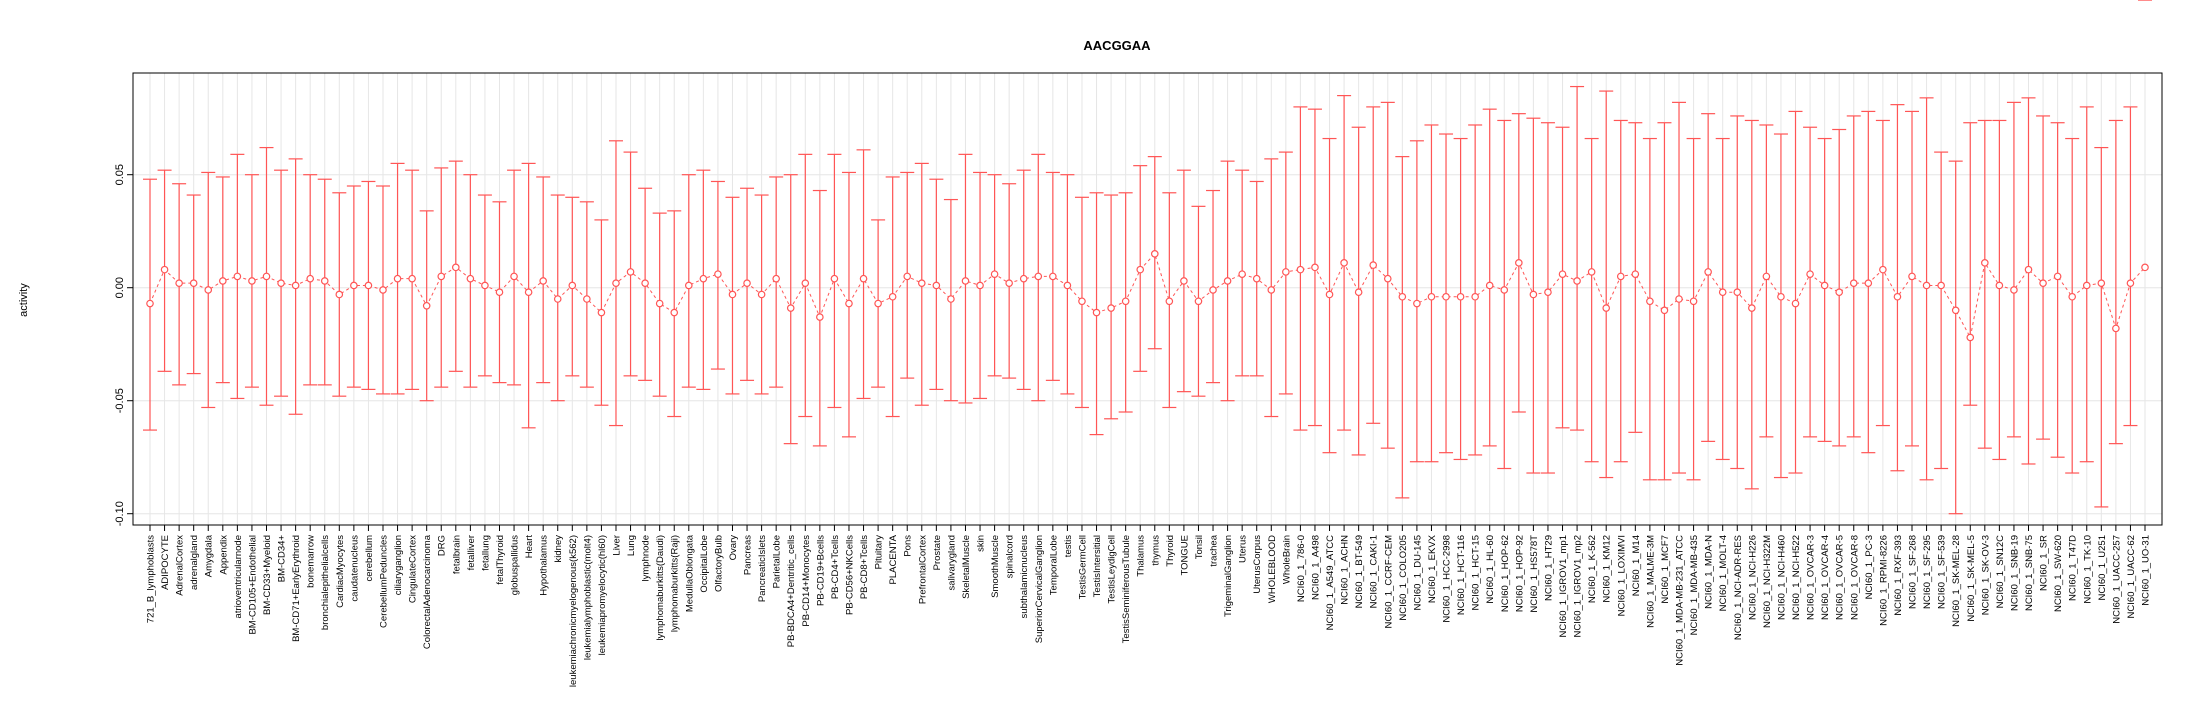 The height and width of the screenshot is (720, 2205). What do you see at coordinates (194, 562) in the screenshot?
I see `x-tick-label: adrenalgland` at bounding box center [194, 562].